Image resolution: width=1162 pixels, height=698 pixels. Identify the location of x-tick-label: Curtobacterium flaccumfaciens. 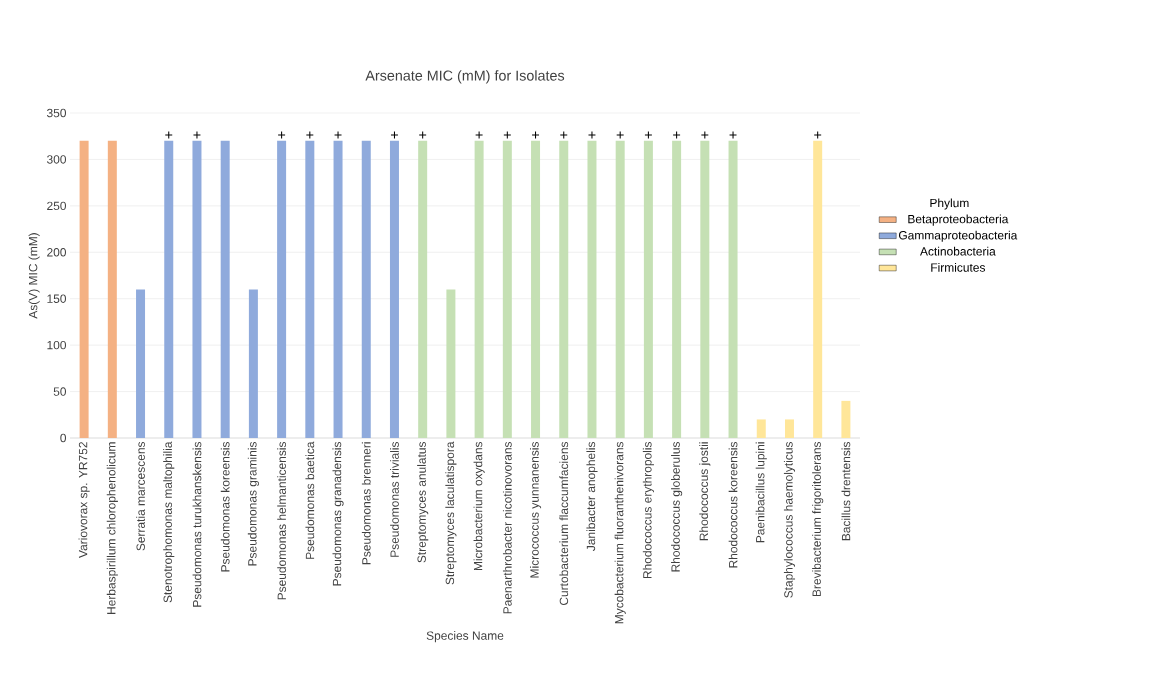
(564, 523).